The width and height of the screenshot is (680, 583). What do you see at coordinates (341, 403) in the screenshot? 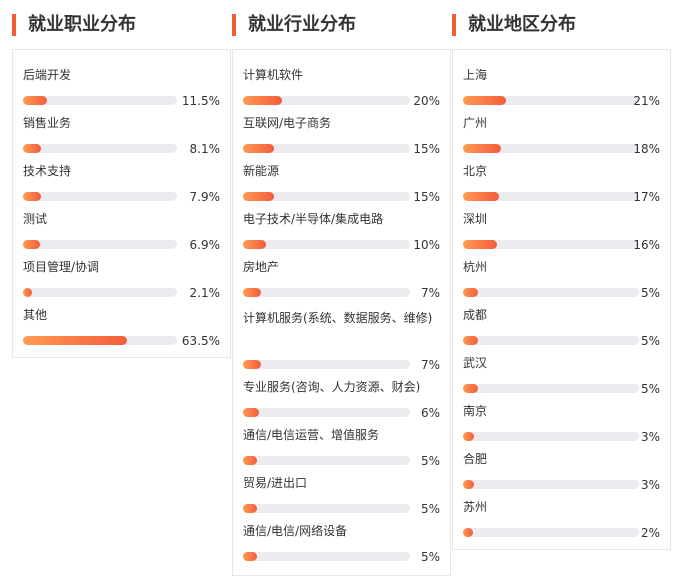
I see `list-item: 专业服务(咨询、人力资源、财会) 6%` at bounding box center [341, 403].